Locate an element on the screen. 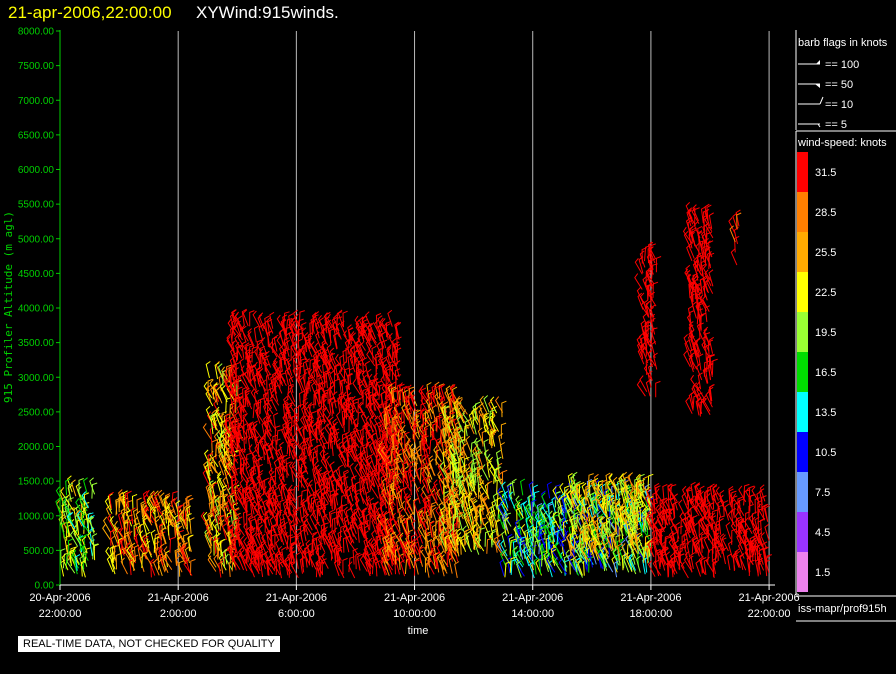 The height and width of the screenshot is (674, 896). y-tick-label: 2000.00 is located at coordinates (36, 447).